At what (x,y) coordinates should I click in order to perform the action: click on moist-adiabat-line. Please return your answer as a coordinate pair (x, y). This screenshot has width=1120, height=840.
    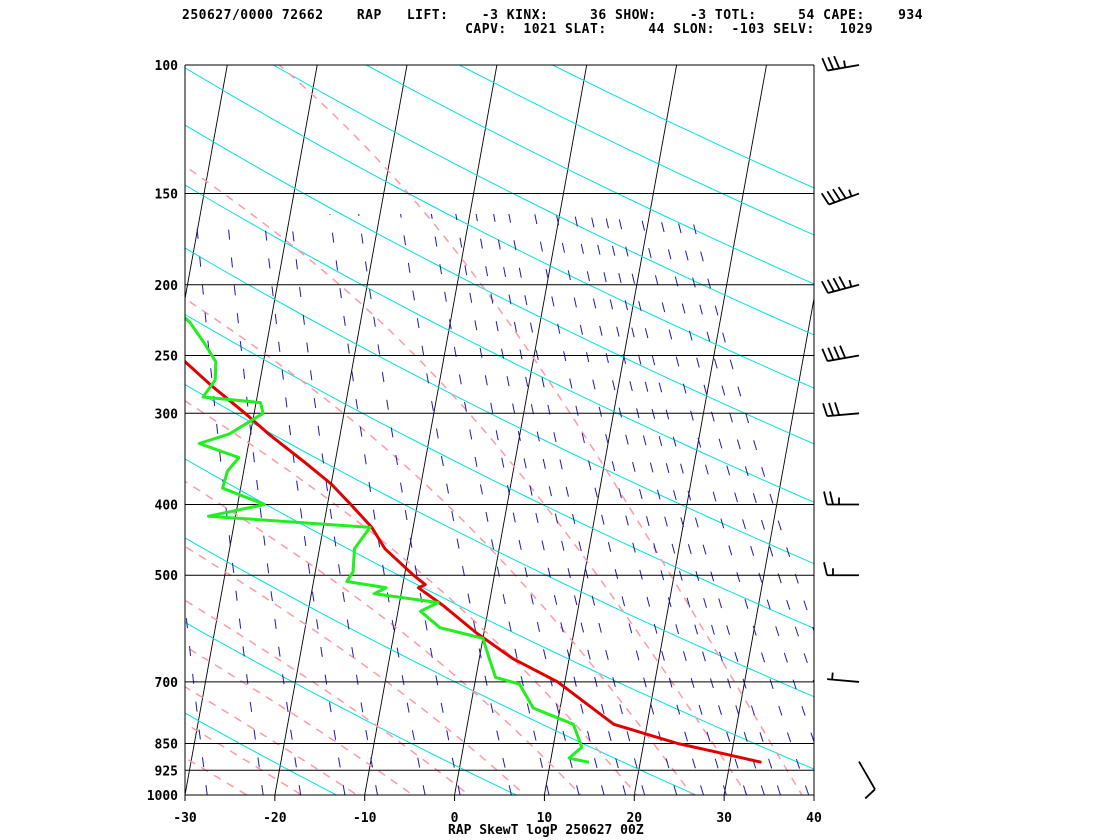
    Looking at the image, I should click on (327, 697).